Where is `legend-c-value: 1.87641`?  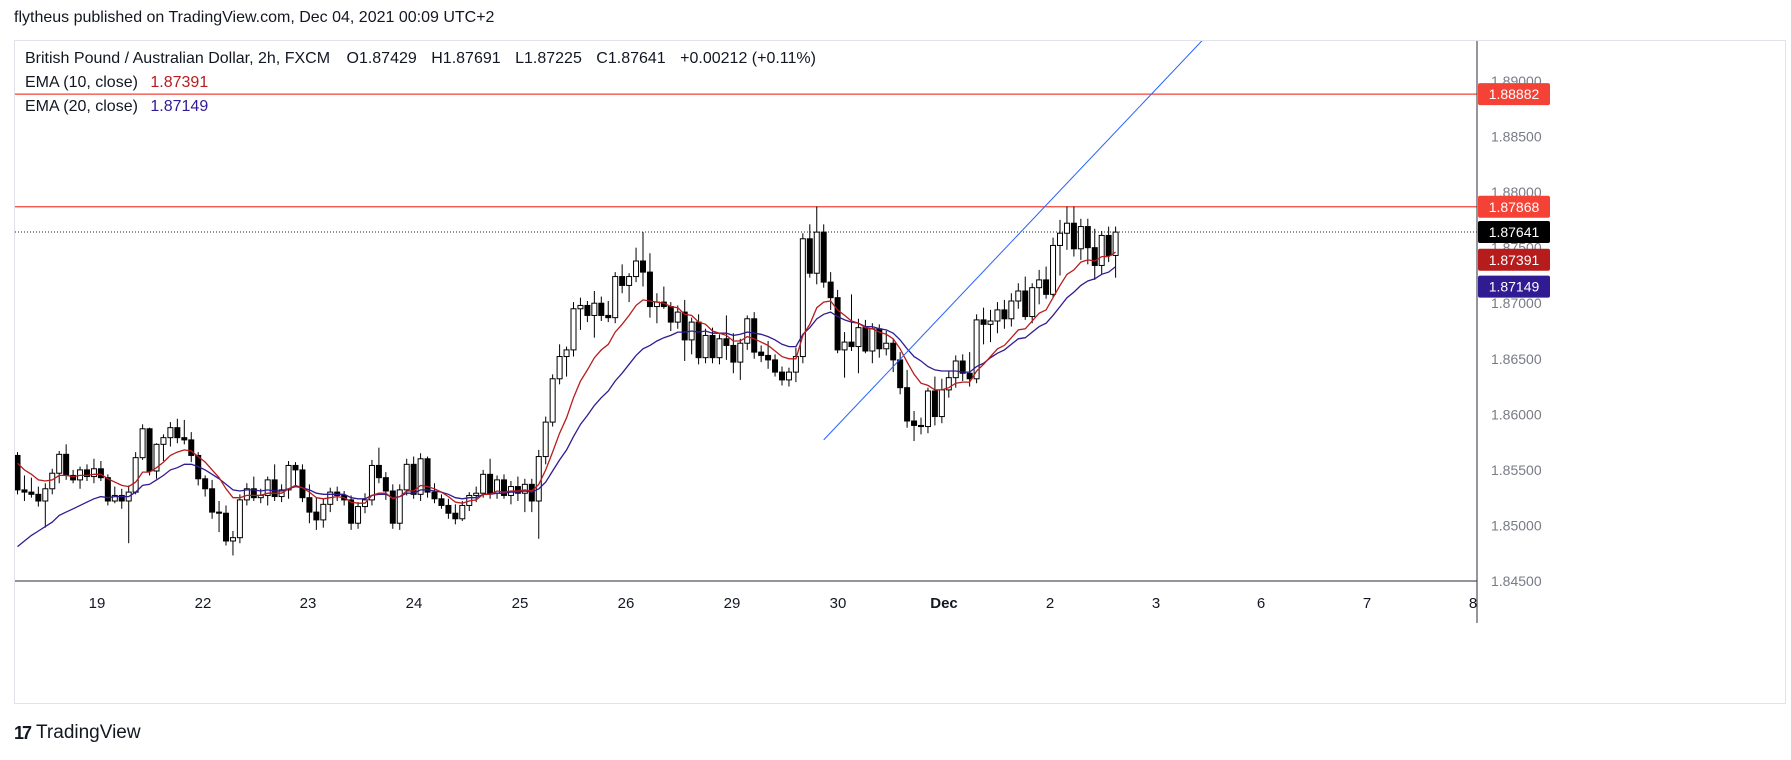
legend-c-value: 1.87641 is located at coordinates (637, 58).